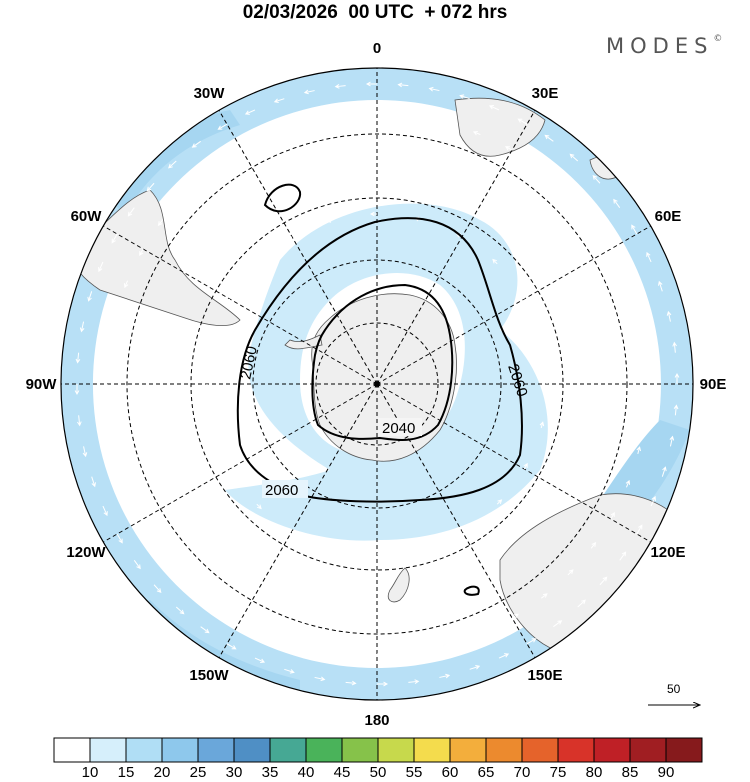  I want to click on contour-label-2060-left: 2060, so click(249, 363).